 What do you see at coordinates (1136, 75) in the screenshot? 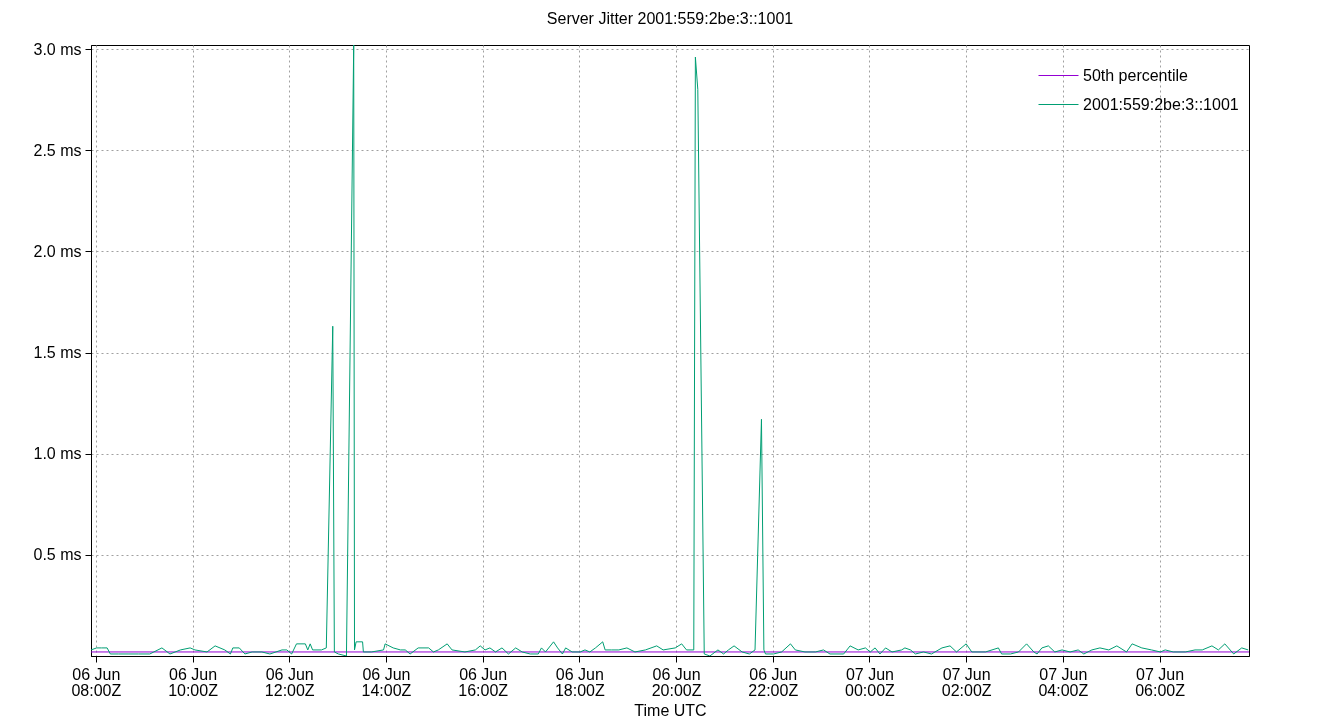
I see `legend-label: 50th percentile` at bounding box center [1136, 75].